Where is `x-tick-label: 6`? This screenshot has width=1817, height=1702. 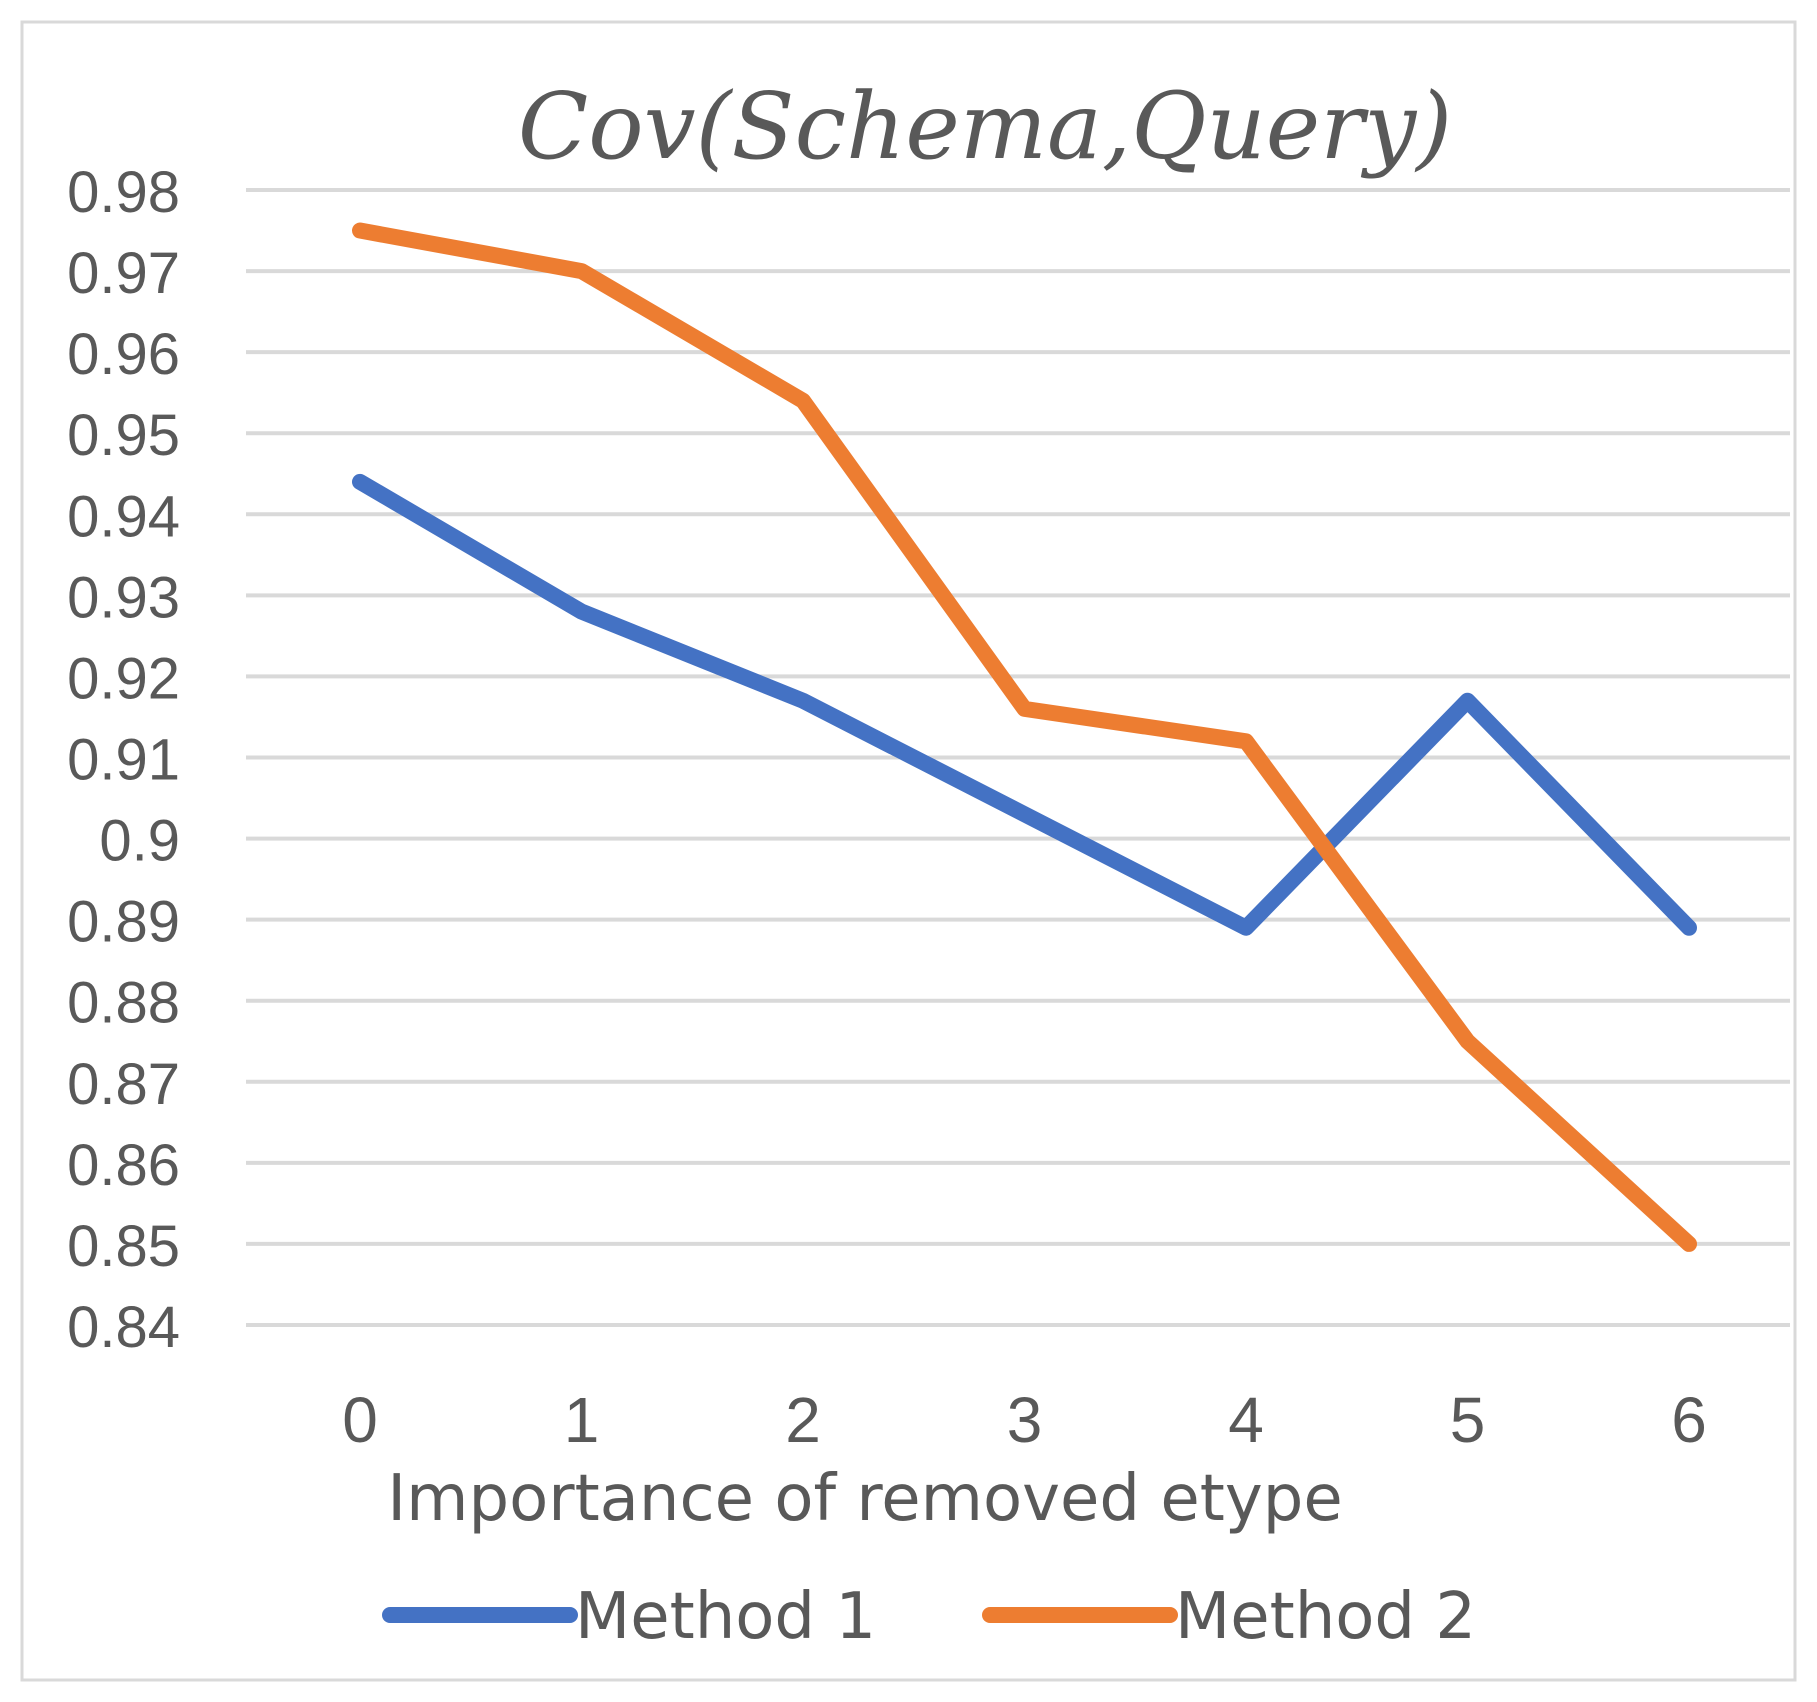
x-tick-label: 6 is located at coordinates (1689, 1420).